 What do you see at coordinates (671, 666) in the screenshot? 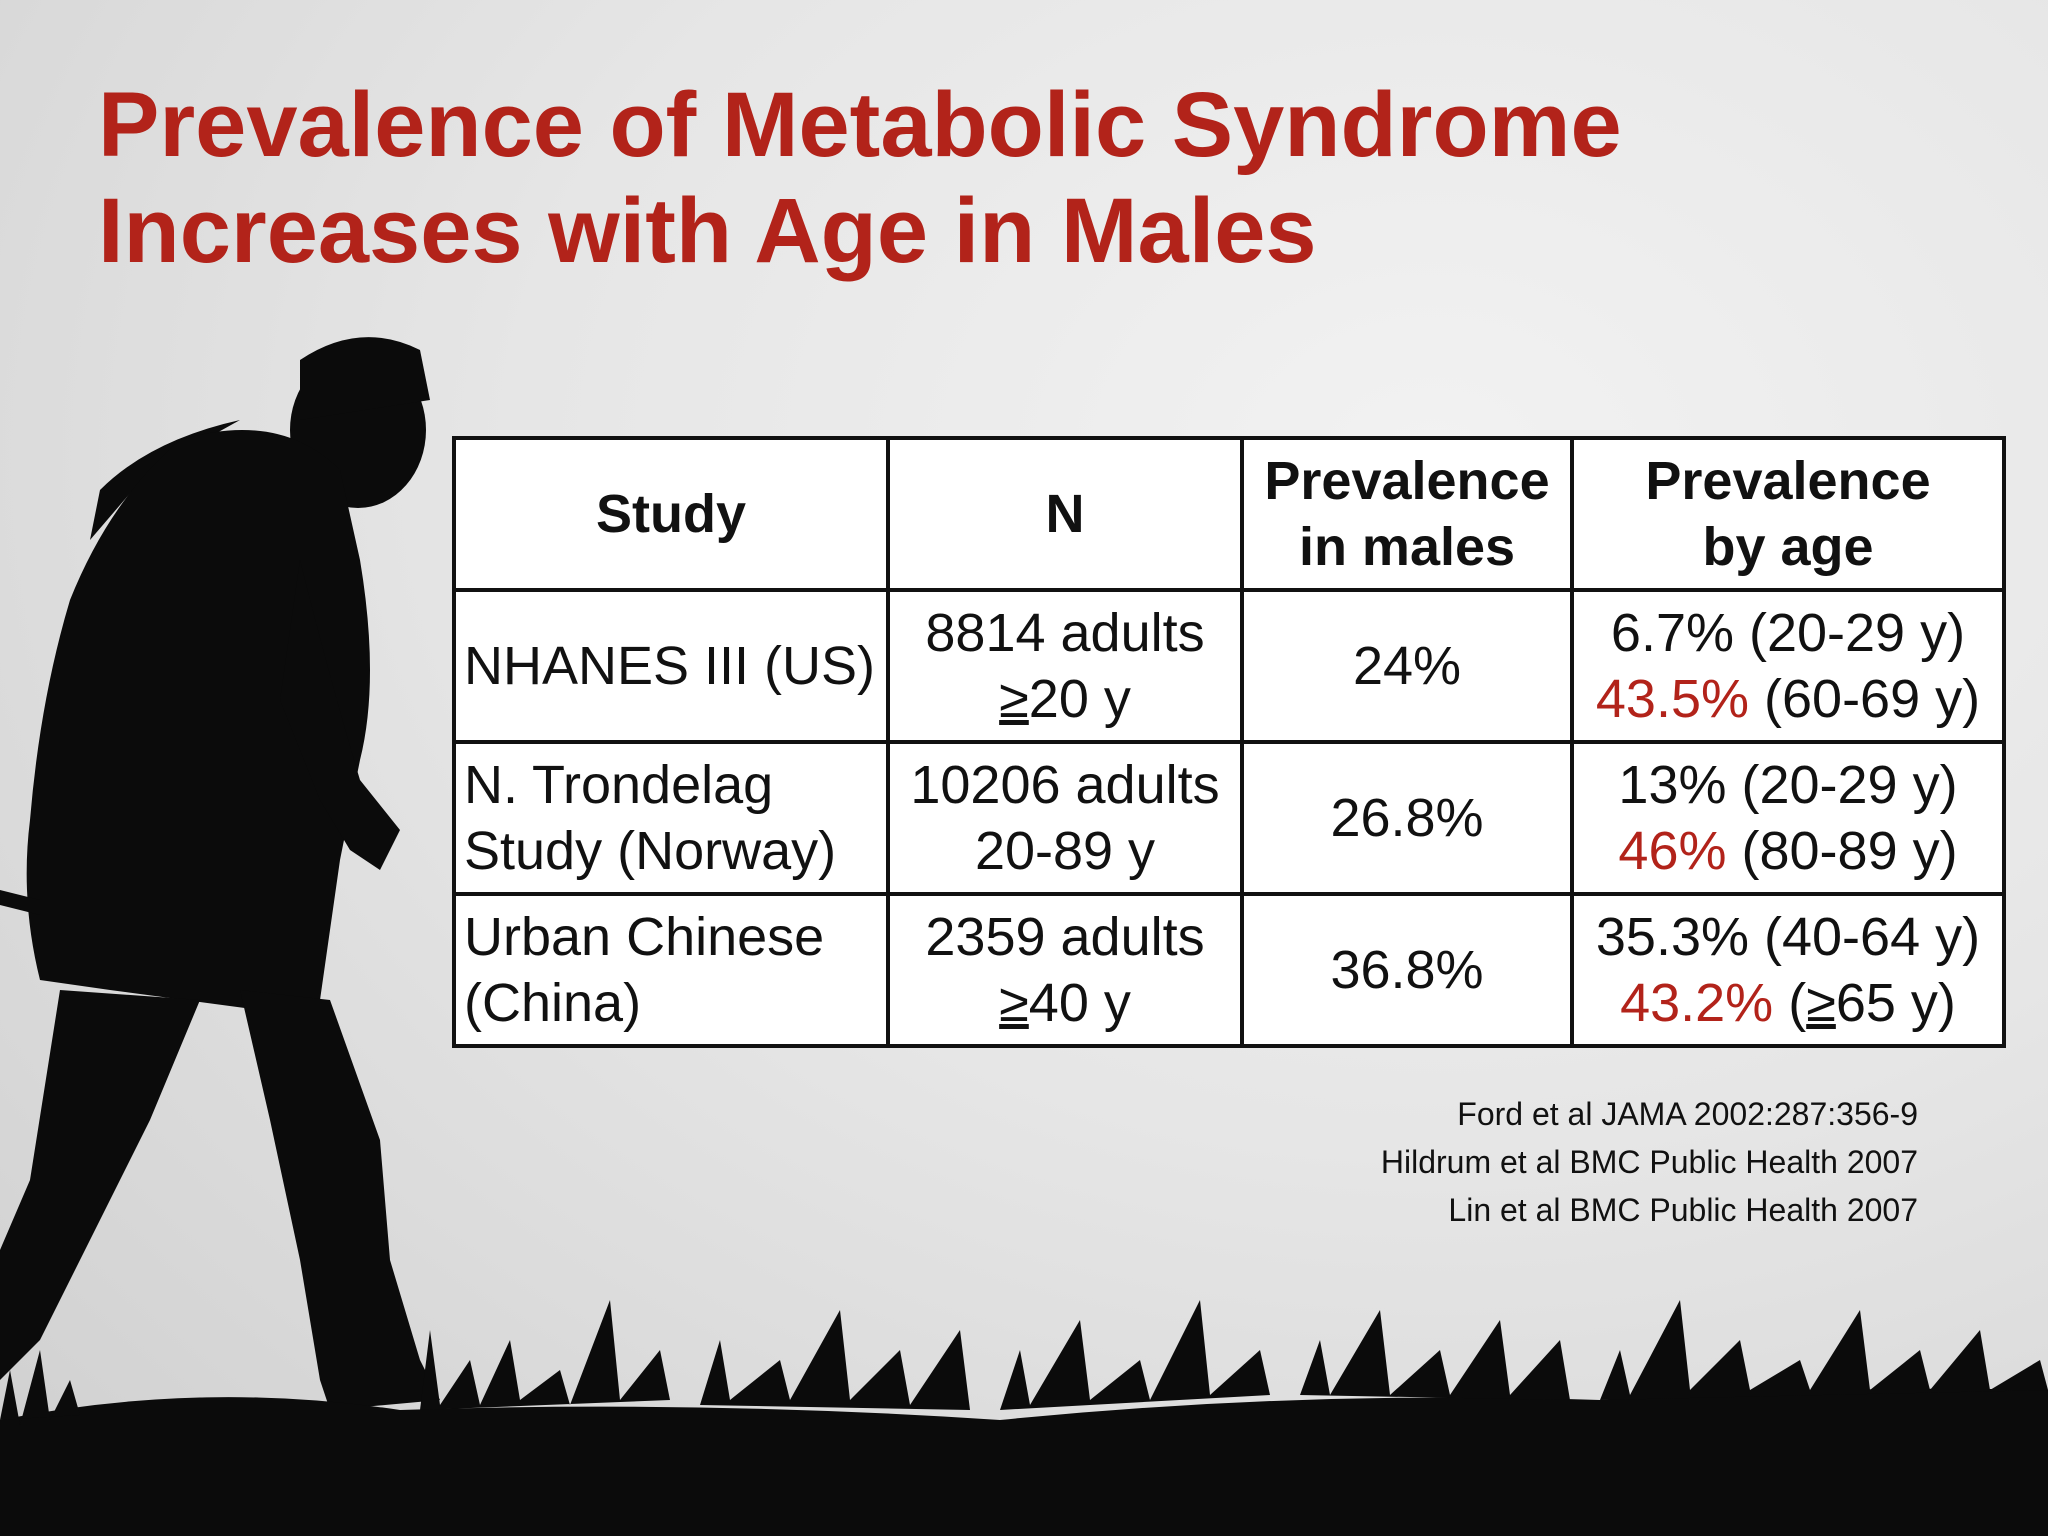
I see `cell-study: NHANES III (US)` at bounding box center [671, 666].